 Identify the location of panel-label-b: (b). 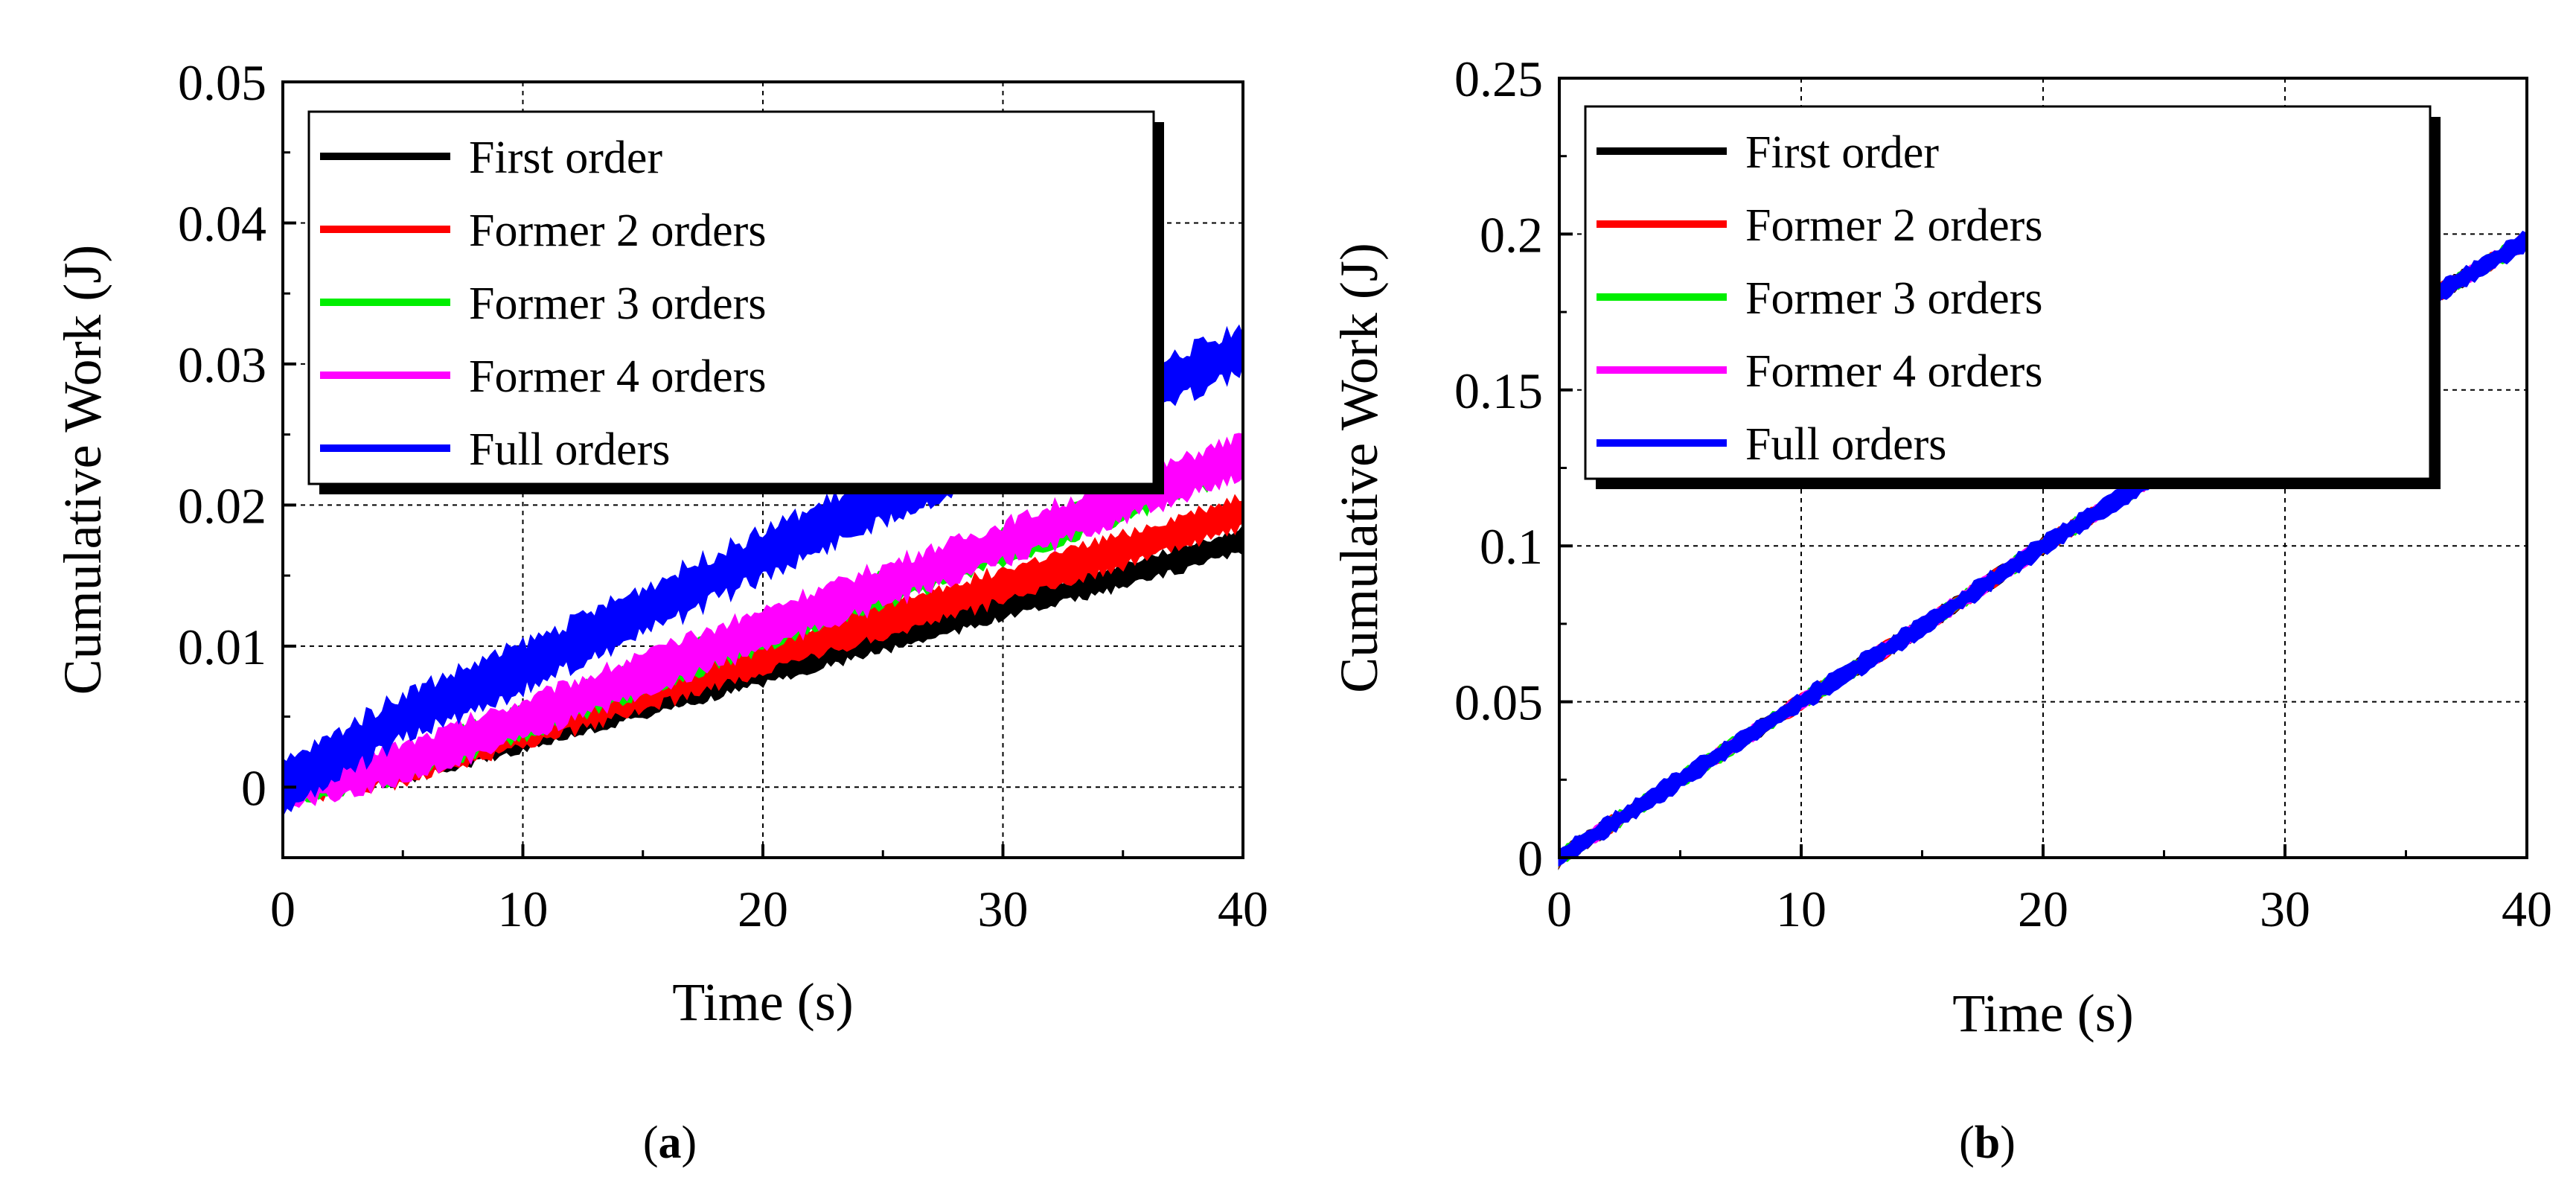
(1987, 1143).